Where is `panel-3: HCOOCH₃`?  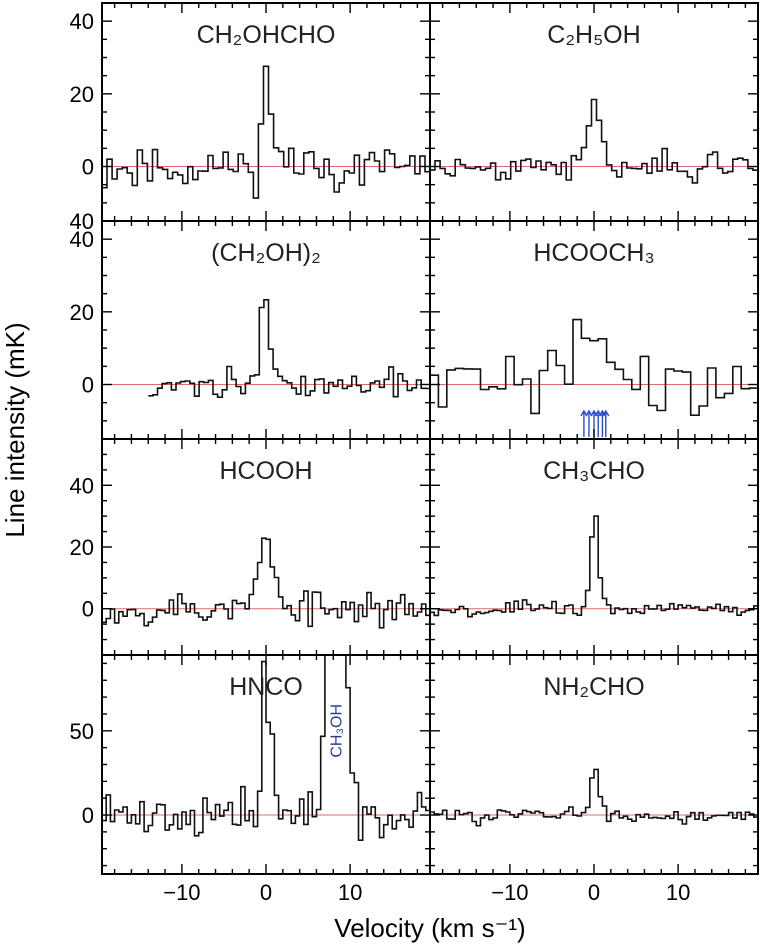
panel-3: HCOOCH₃ is located at coordinates (594, 330).